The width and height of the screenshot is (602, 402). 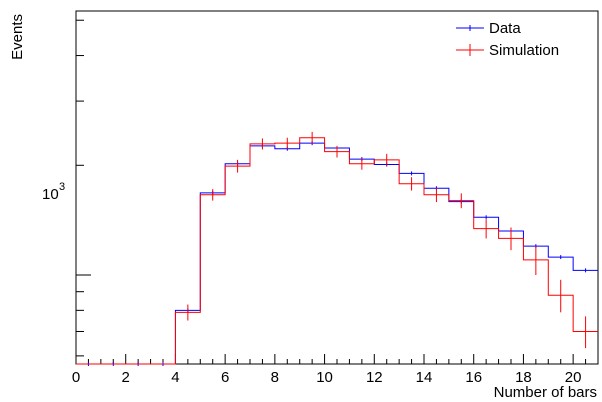 What do you see at coordinates (175, 377) in the screenshot?
I see `x-tick-label-4: 4` at bounding box center [175, 377].